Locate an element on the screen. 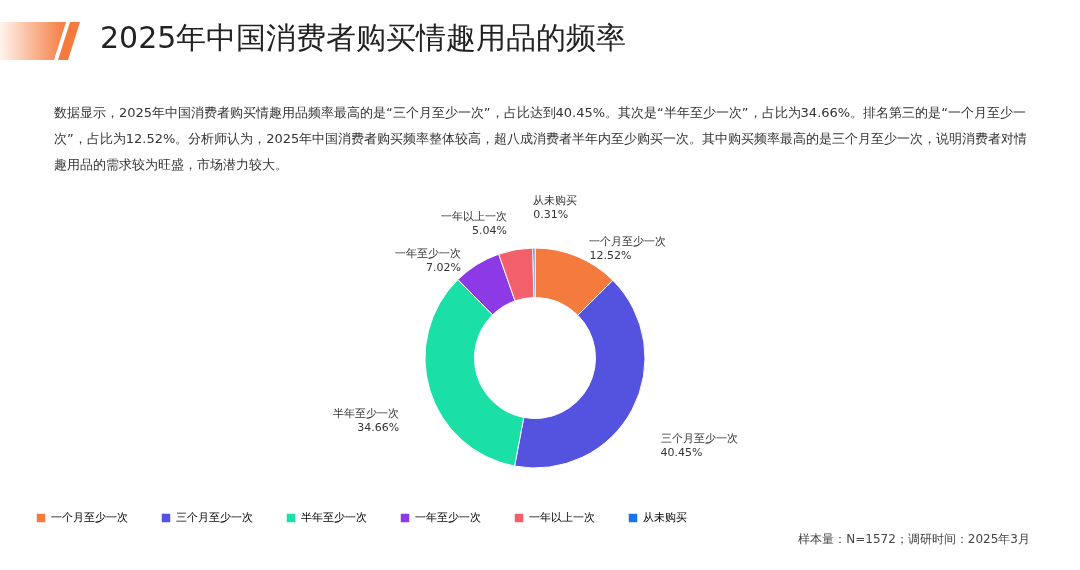  slice-label: 半年至少一次 is located at coordinates (366, 414).